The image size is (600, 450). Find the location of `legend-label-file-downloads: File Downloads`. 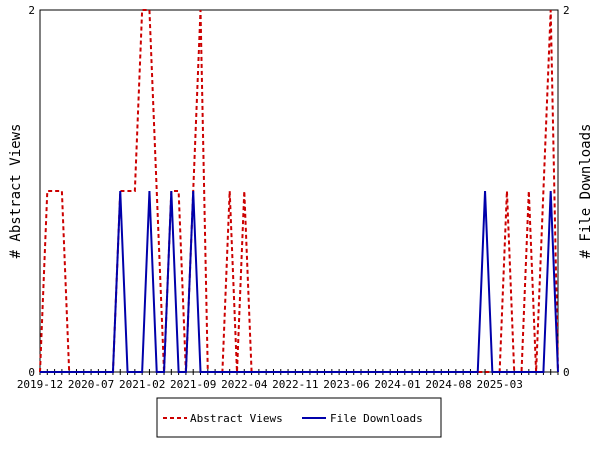

legend-label-file-downloads: File Downloads is located at coordinates (376, 418).